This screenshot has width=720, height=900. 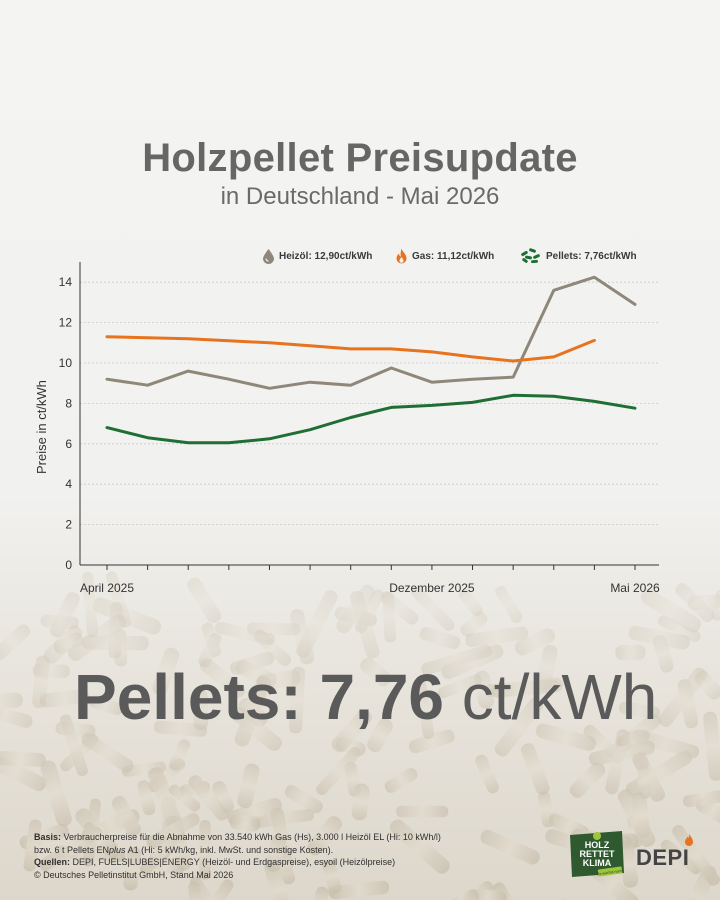 I want to click on series-line-heizoel, so click(x=371, y=332).